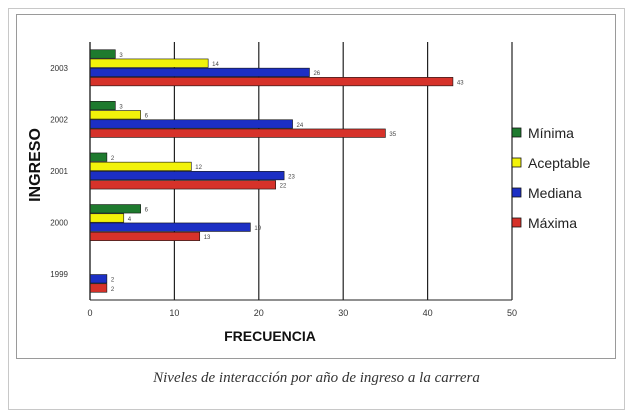  What do you see at coordinates (512, 313) in the screenshot?
I see `x-tick-label: 50` at bounding box center [512, 313].